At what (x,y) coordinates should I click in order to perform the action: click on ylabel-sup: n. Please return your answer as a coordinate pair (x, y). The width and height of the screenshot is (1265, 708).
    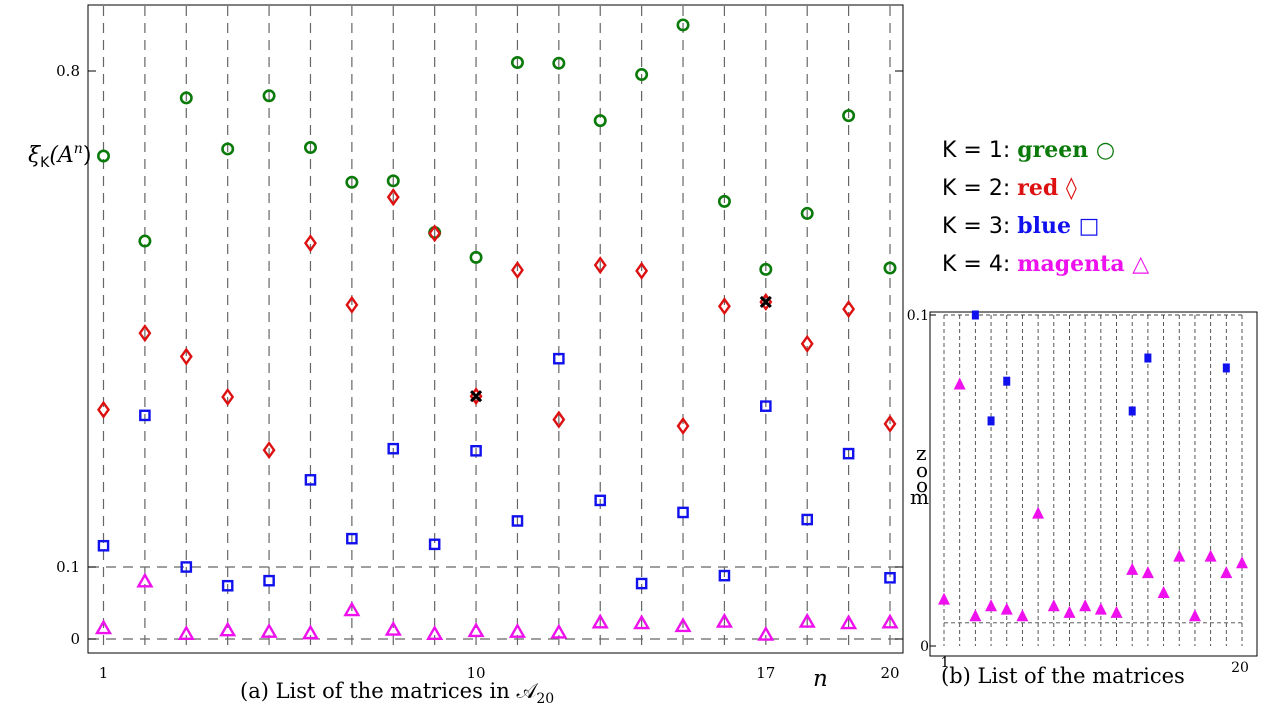
    Looking at the image, I should click on (78, 149).